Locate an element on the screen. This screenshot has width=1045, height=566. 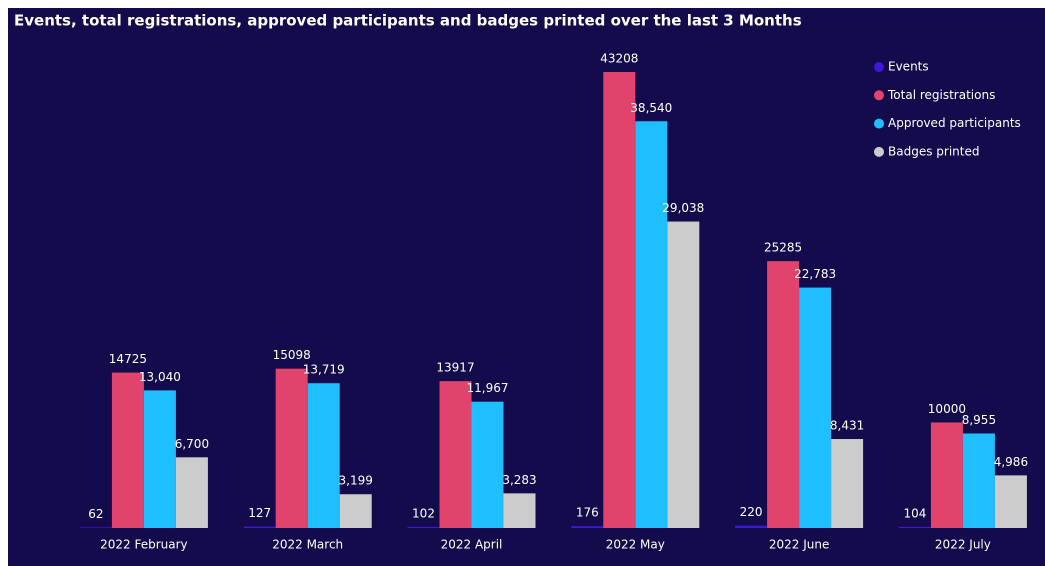
data-label: 25285 is located at coordinates (783, 248).